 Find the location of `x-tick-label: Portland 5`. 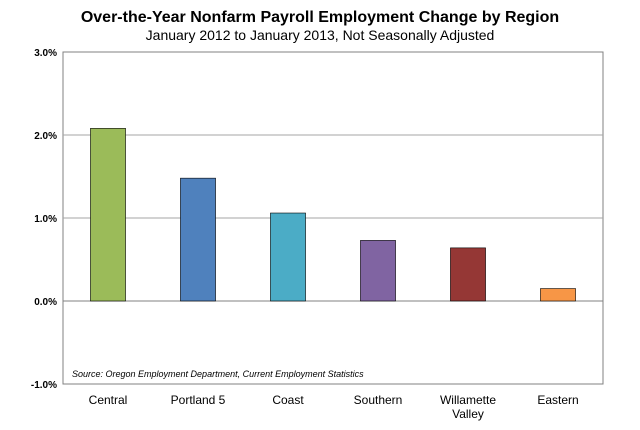

x-tick-label: Portland 5 is located at coordinates (198, 400).